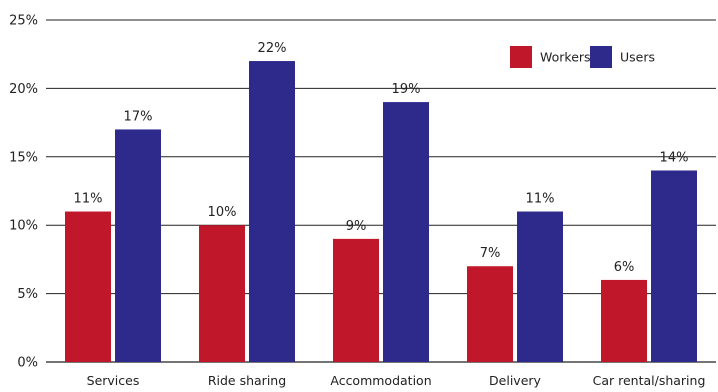 Image resolution: width=718 pixels, height=392 pixels. I want to click on legend: Workers Users, so click(582, 57).